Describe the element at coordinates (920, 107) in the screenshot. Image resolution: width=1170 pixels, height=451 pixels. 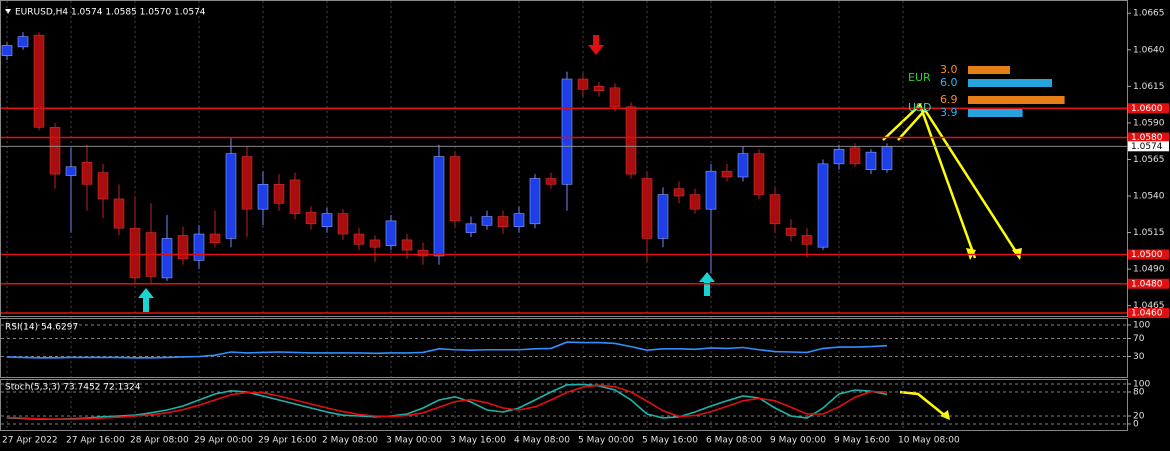
I see `strength-name: USD` at that location.